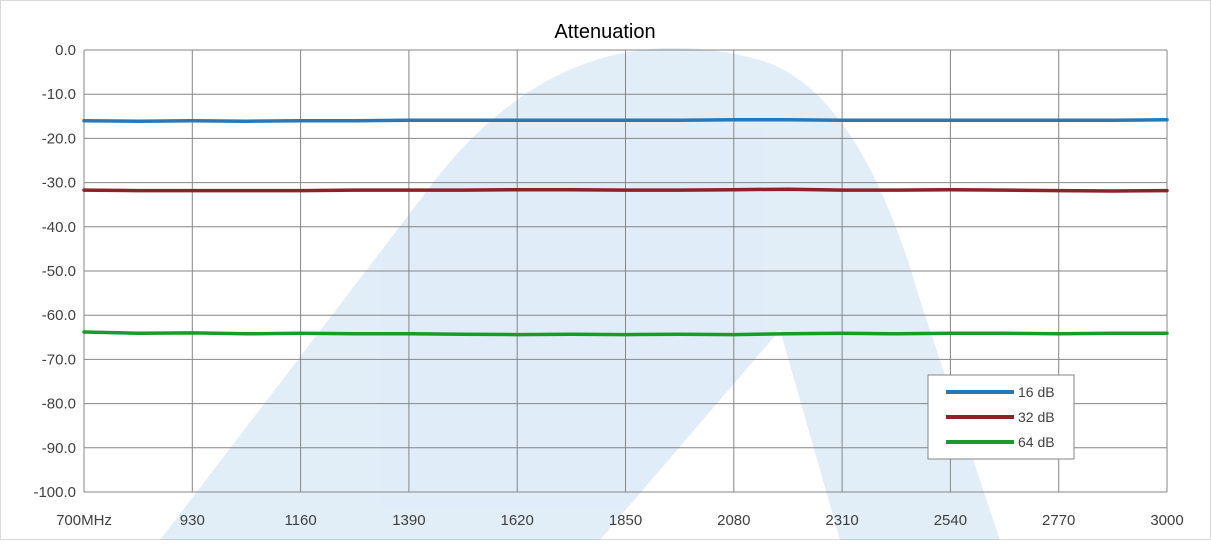 The width and height of the screenshot is (1211, 545). Describe the element at coordinates (841, 520) in the screenshot. I see `x-tick-label: 2310` at that location.